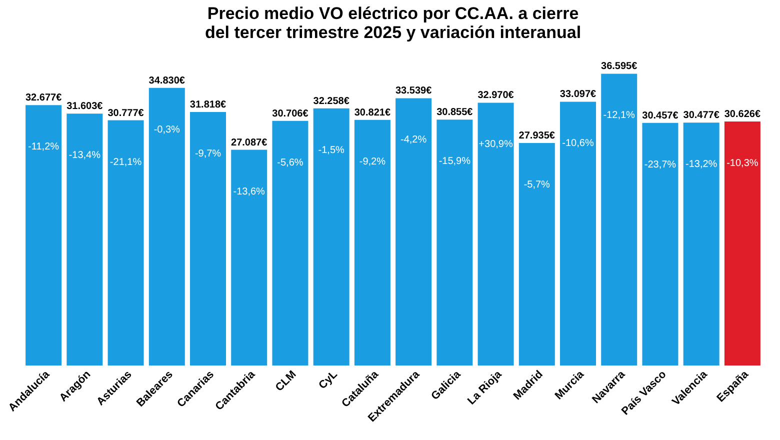  What do you see at coordinates (455, 112) in the screenshot?
I see `data-label: 30.855€` at bounding box center [455, 112].